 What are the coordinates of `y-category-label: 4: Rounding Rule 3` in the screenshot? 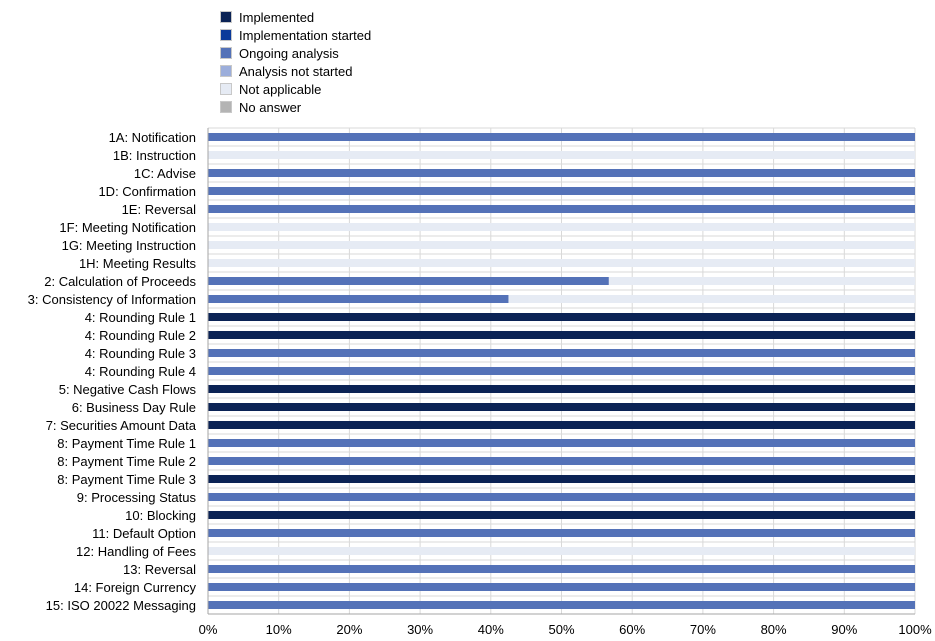 It's located at (140, 353).